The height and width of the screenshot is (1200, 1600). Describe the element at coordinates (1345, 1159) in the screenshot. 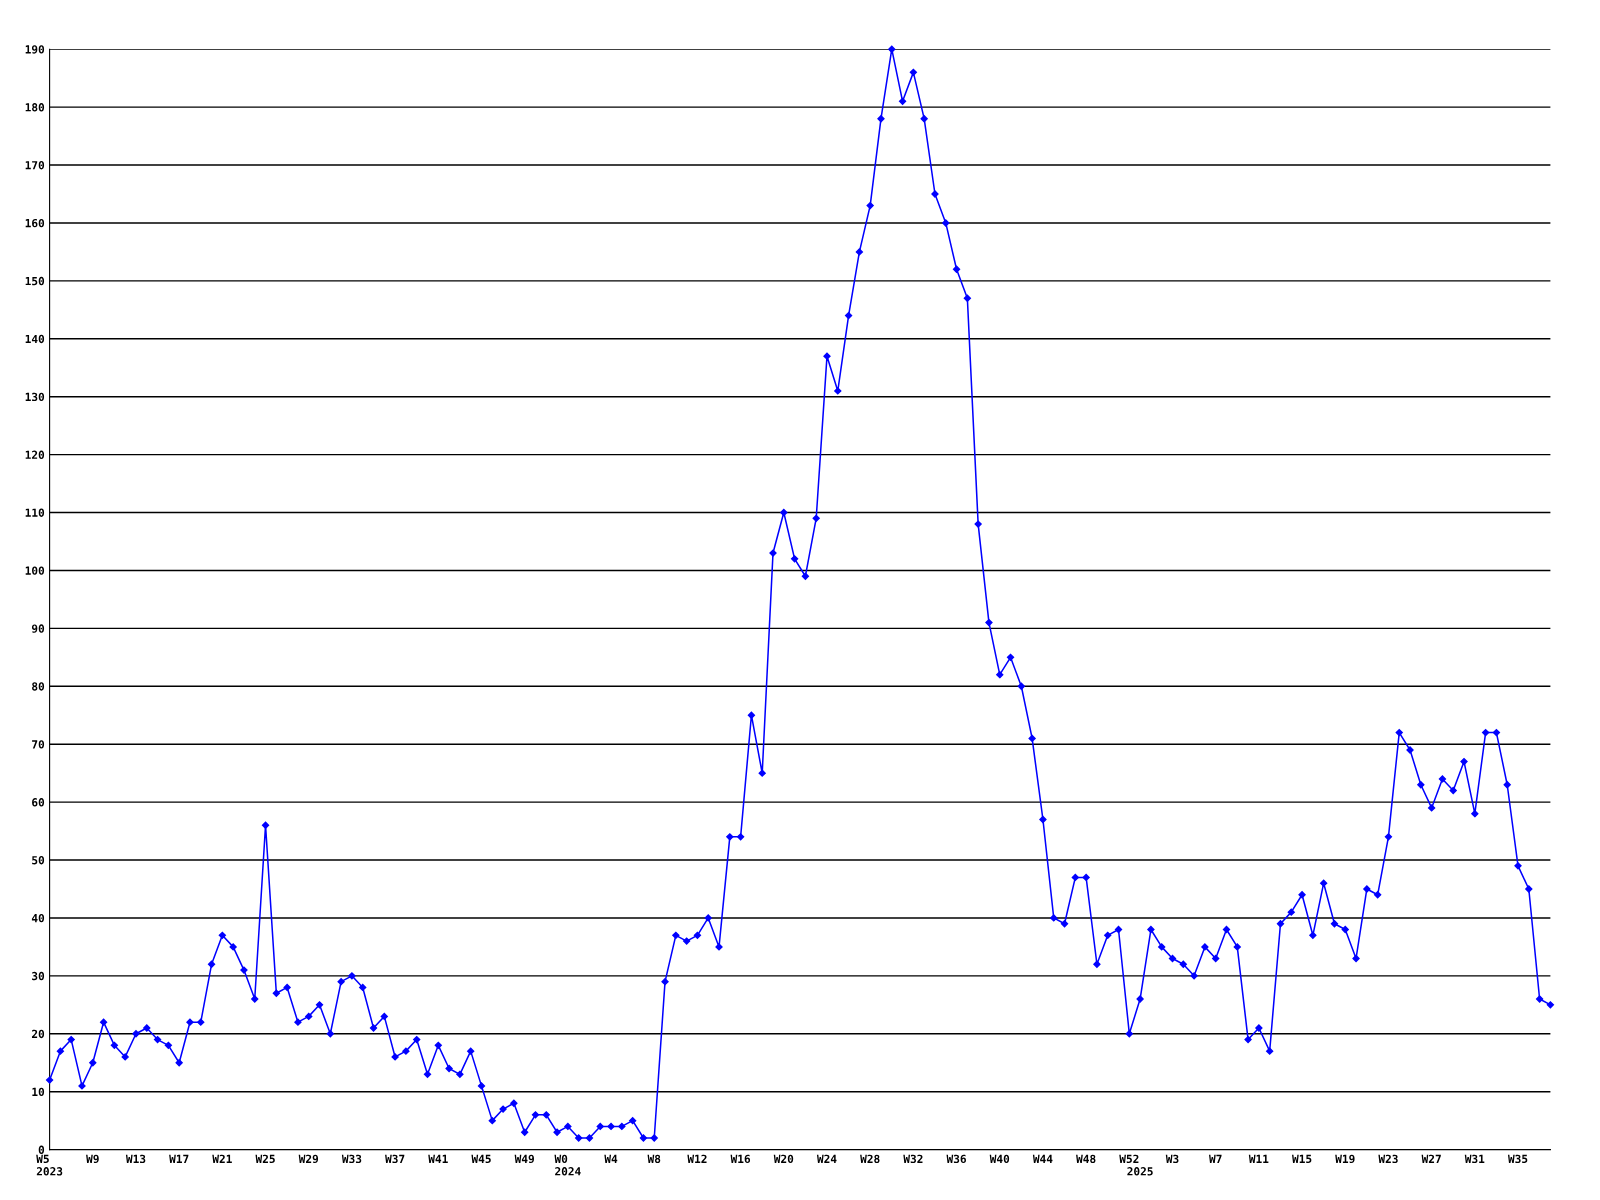

I see `x-tick-label: W19` at that location.